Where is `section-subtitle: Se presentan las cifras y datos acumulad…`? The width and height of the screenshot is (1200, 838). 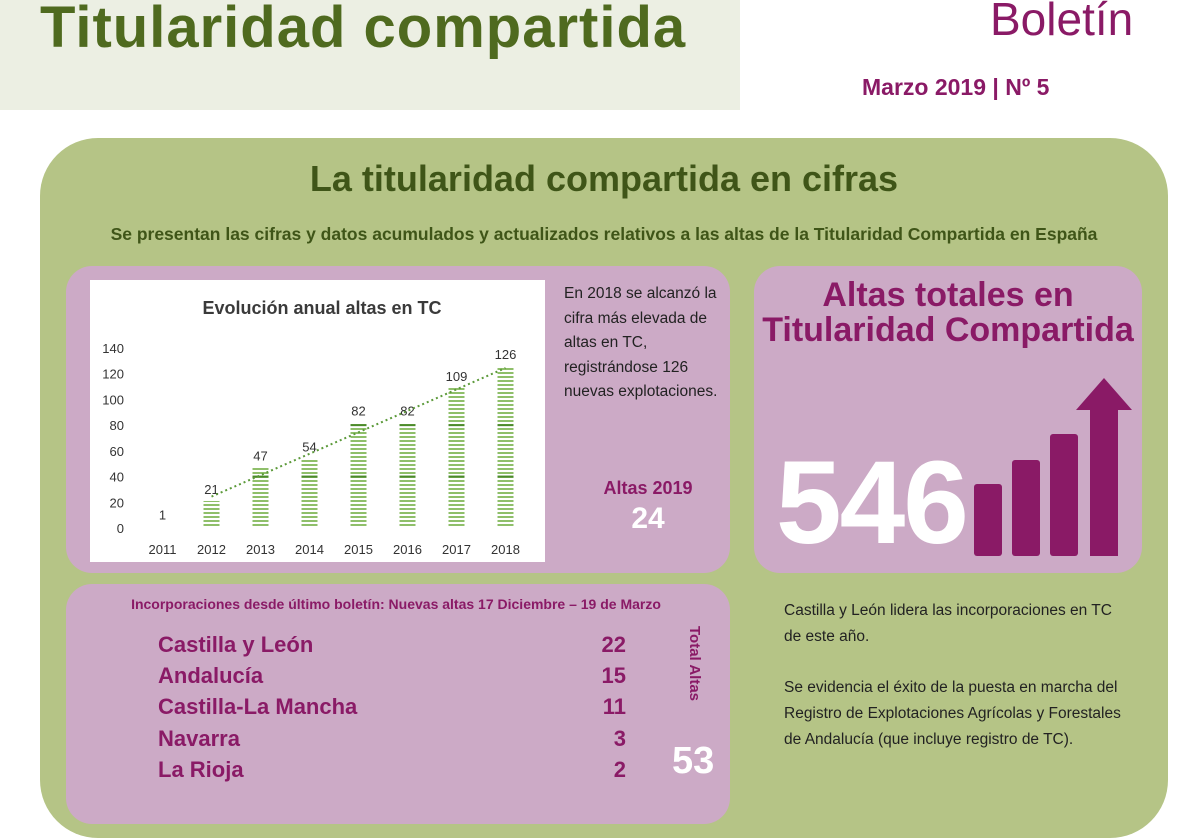 section-subtitle: Se presentan las cifras y datos acumulad… is located at coordinates (604, 234).